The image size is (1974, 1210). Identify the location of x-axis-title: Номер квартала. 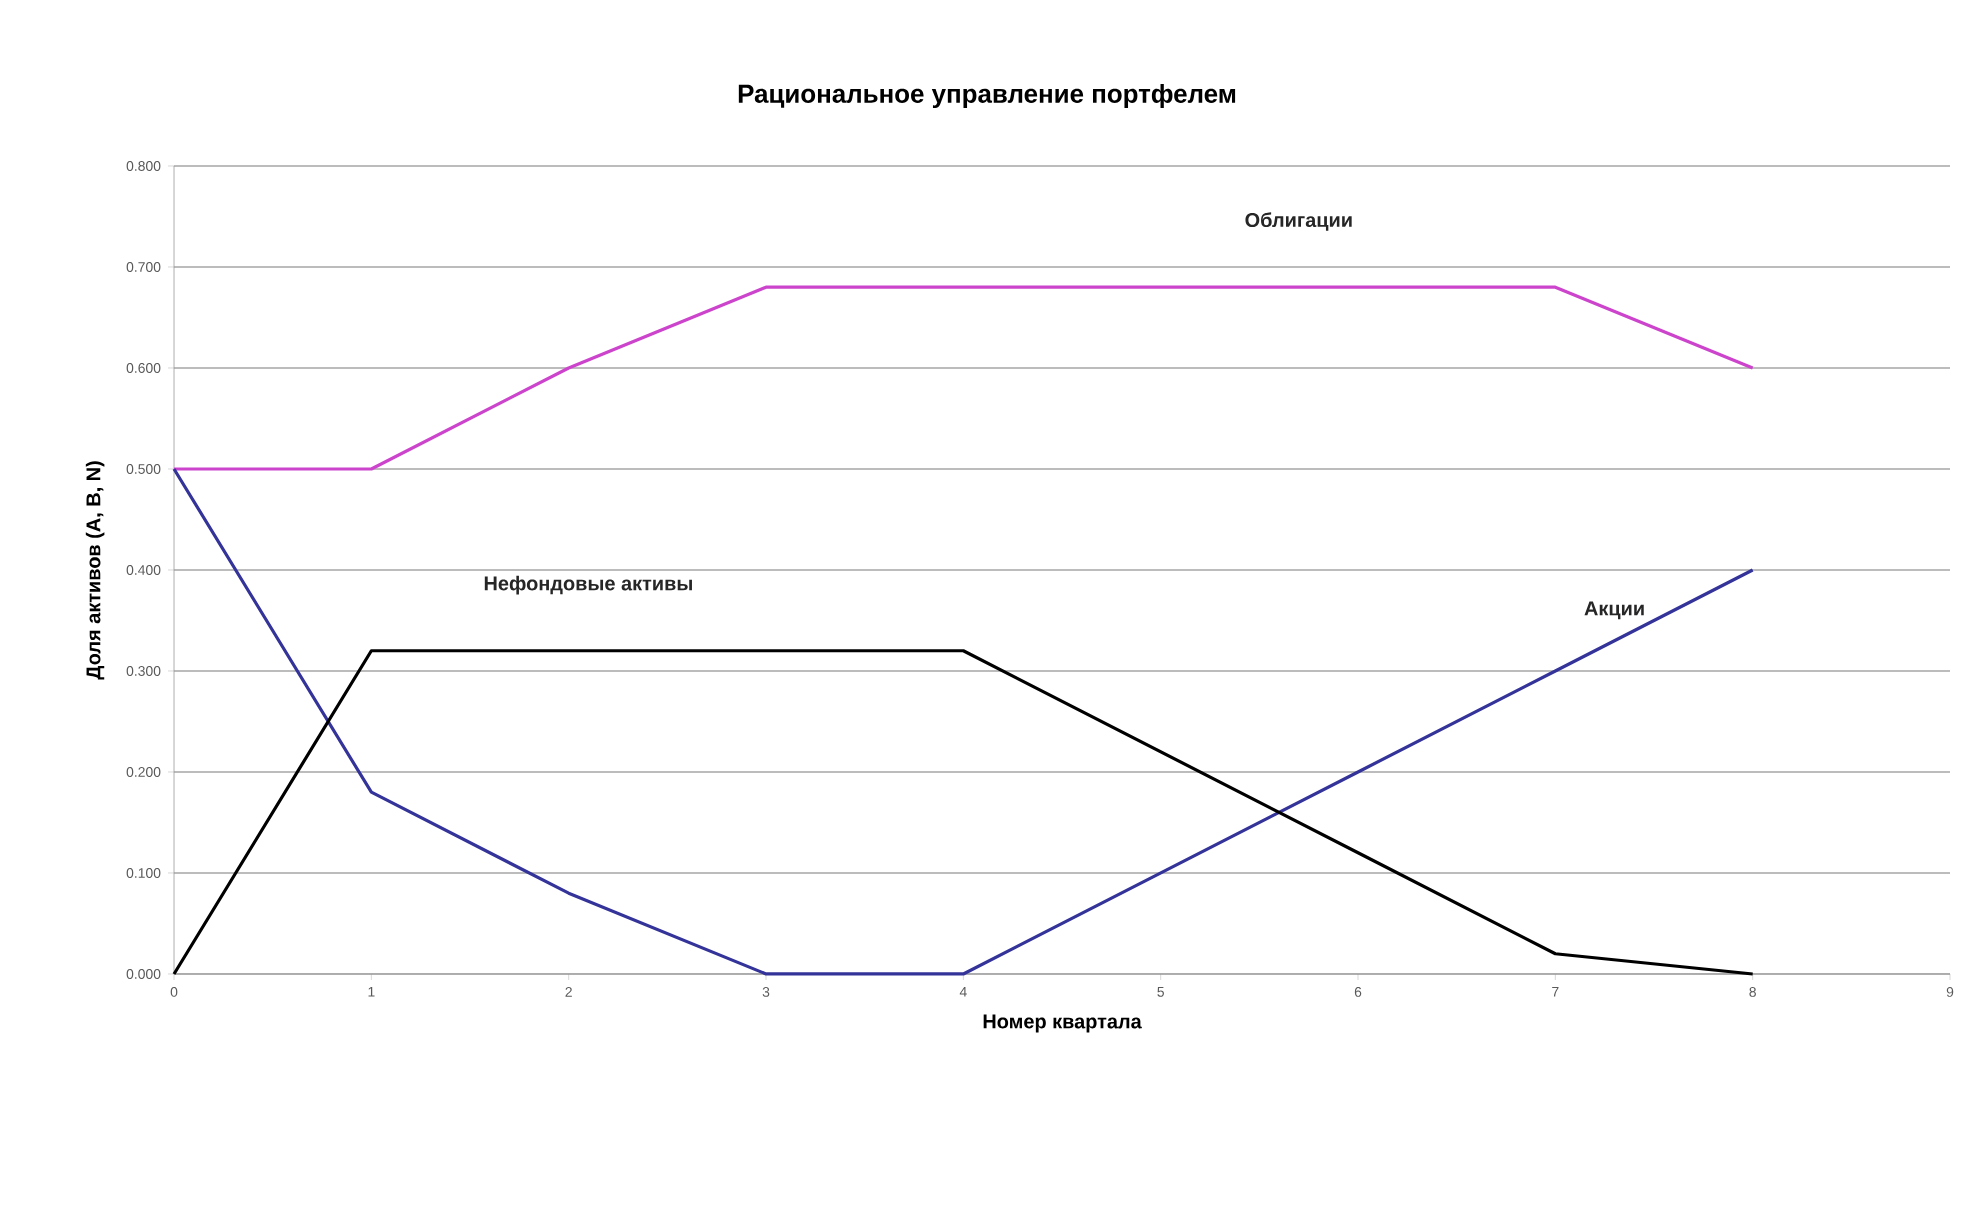
(1062, 1023).